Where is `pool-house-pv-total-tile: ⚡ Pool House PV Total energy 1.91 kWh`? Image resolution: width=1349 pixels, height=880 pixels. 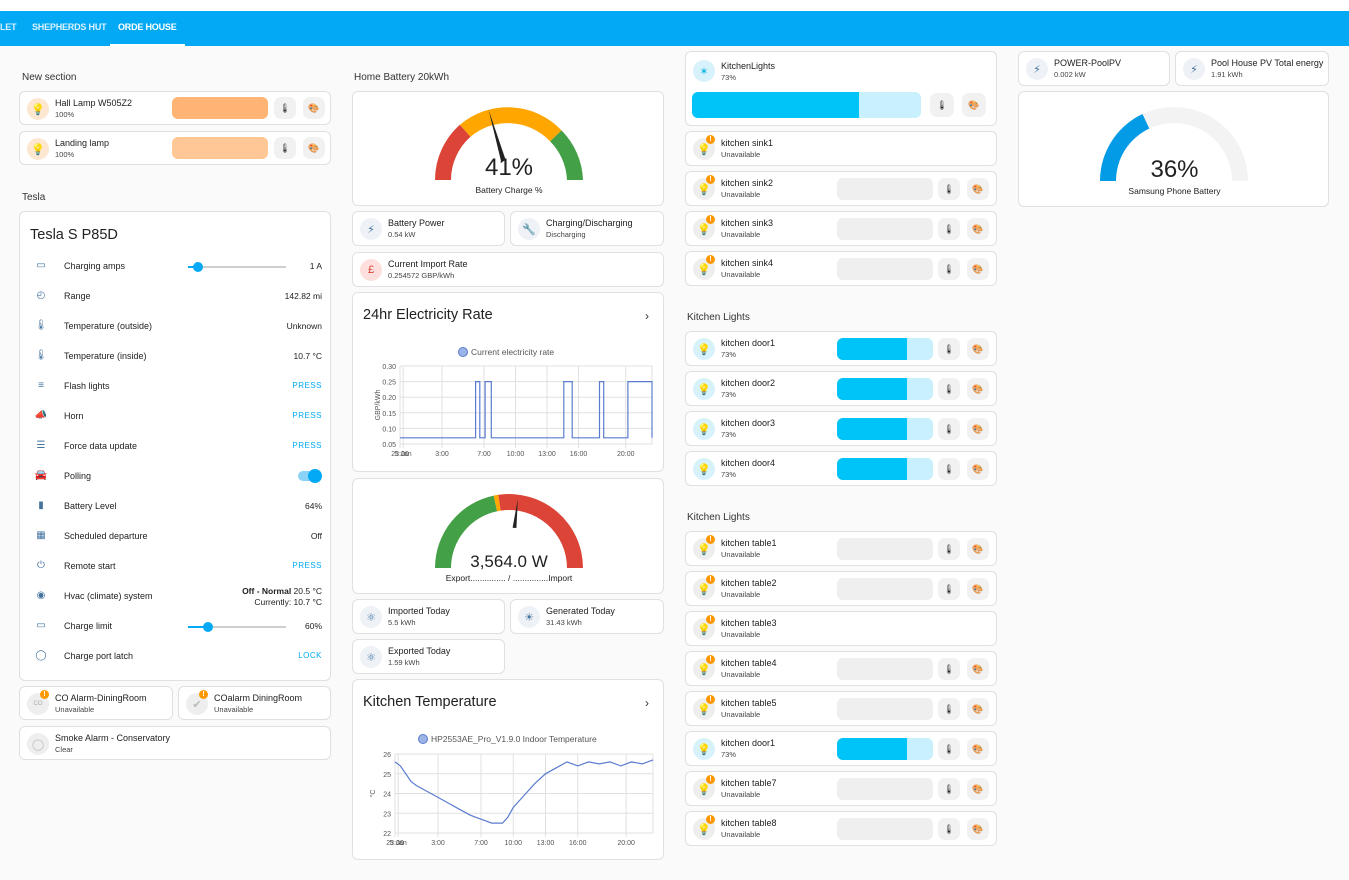
pool-house-pv-total-tile: ⚡ Pool House PV Total energy 1.91 kWh is located at coordinates (1252, 68).